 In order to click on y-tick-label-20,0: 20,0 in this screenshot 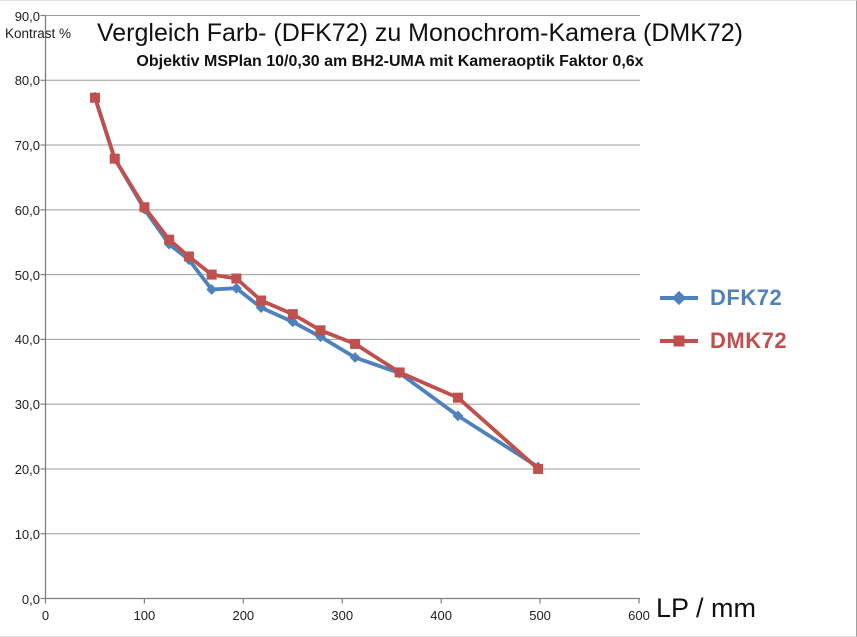, I will do `click(27, 469)`.